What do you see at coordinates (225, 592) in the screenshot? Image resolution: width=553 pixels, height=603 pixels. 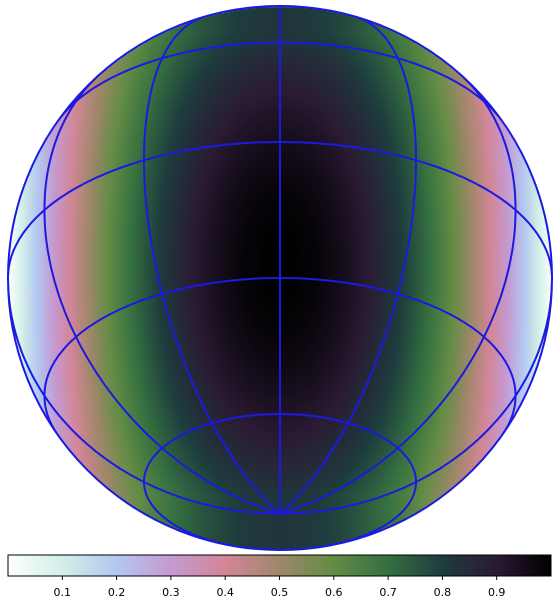 I see `colorbar-tick-label: 0.4` at bounding box center [225, 592].